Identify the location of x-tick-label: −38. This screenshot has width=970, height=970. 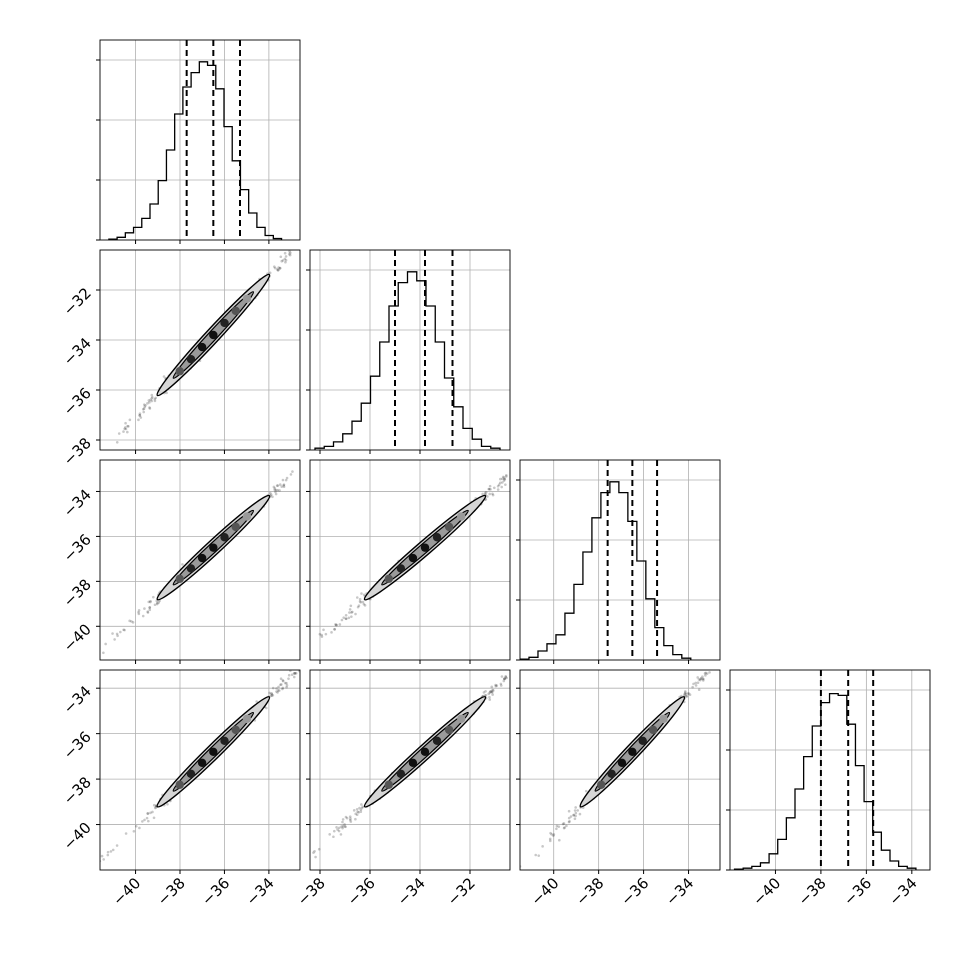
(171, 891).